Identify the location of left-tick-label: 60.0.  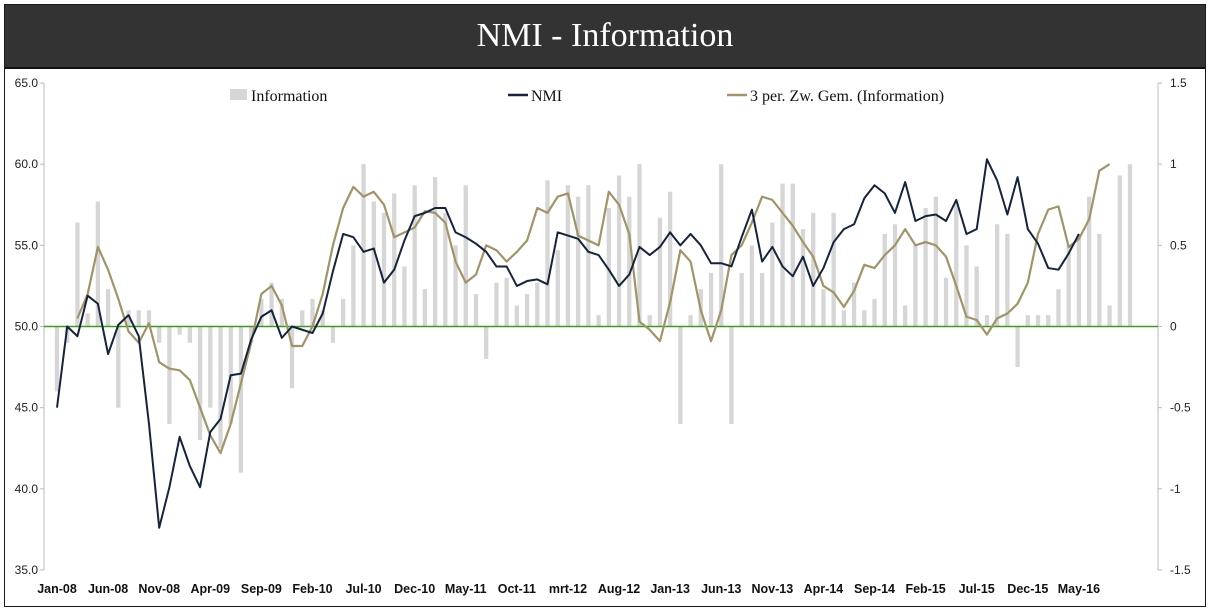
(27, 164).